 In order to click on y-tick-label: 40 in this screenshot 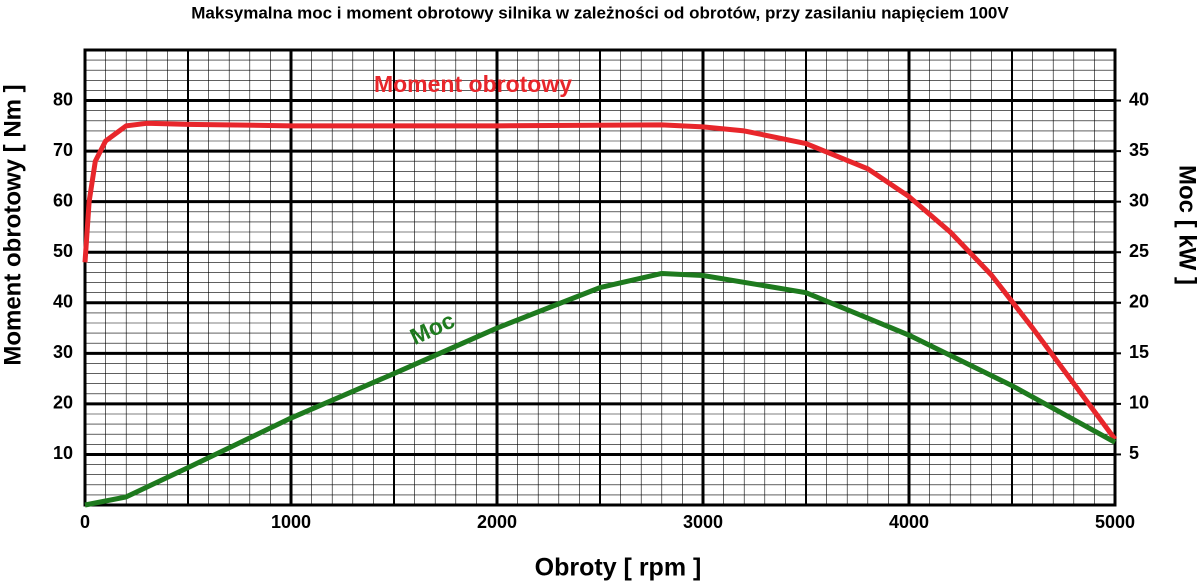, I will do `click(63, 302)`.